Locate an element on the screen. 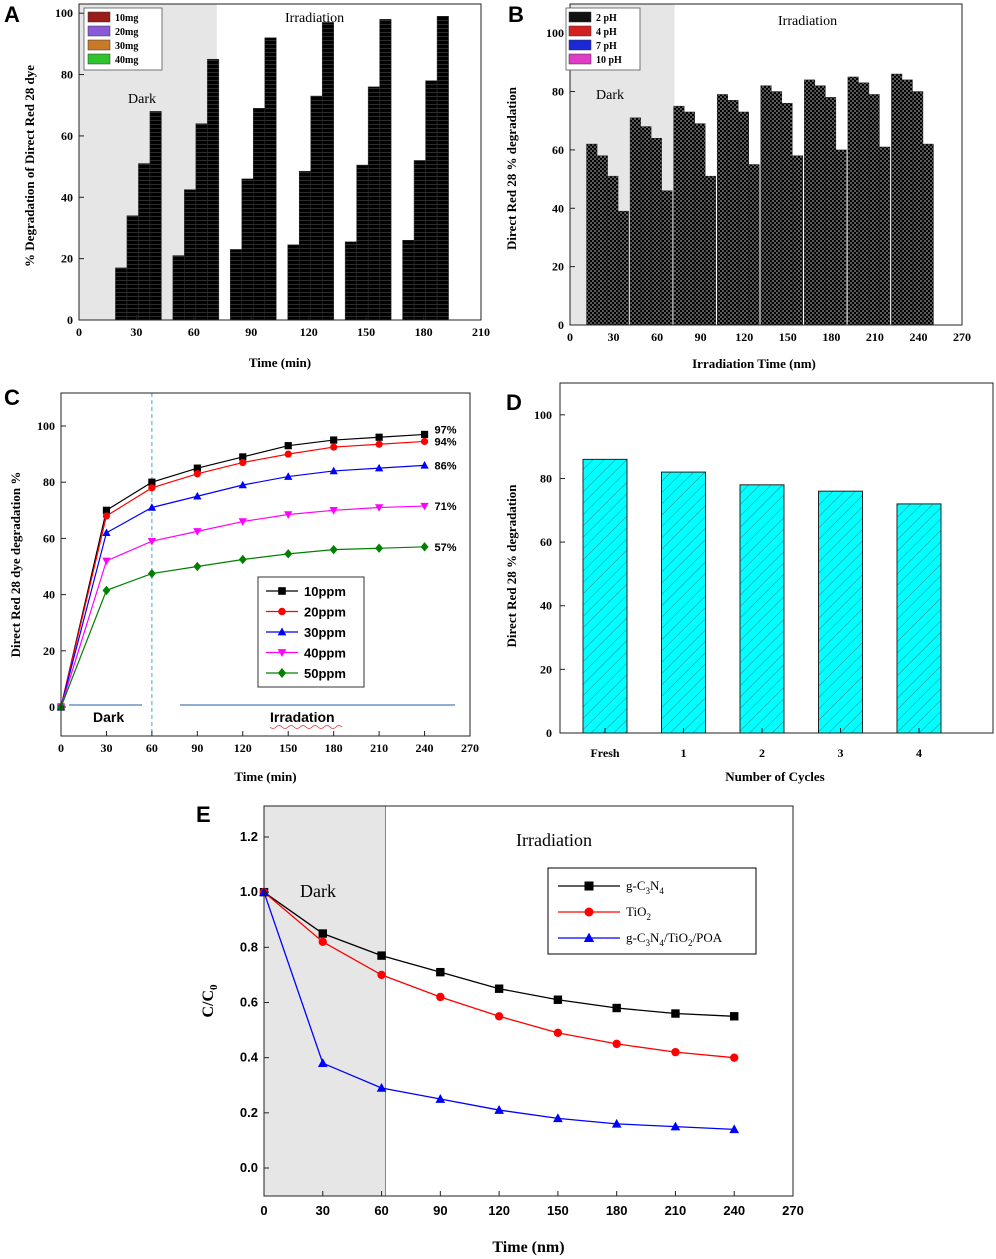 The width and height of the screenshot is (996, 1259). legend-label: 10 pH is located at coordinates (609, 60).